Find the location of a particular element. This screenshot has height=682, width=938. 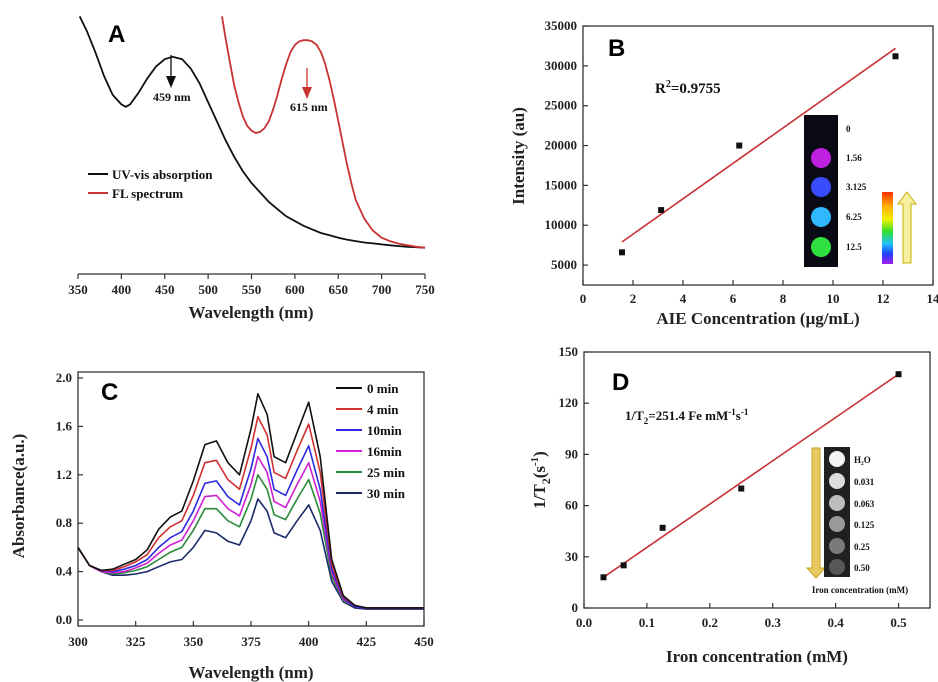

panel-b-inset-wells: 0 1.56 3.125 6.25 12.5 is located at coordinates (839, 190).